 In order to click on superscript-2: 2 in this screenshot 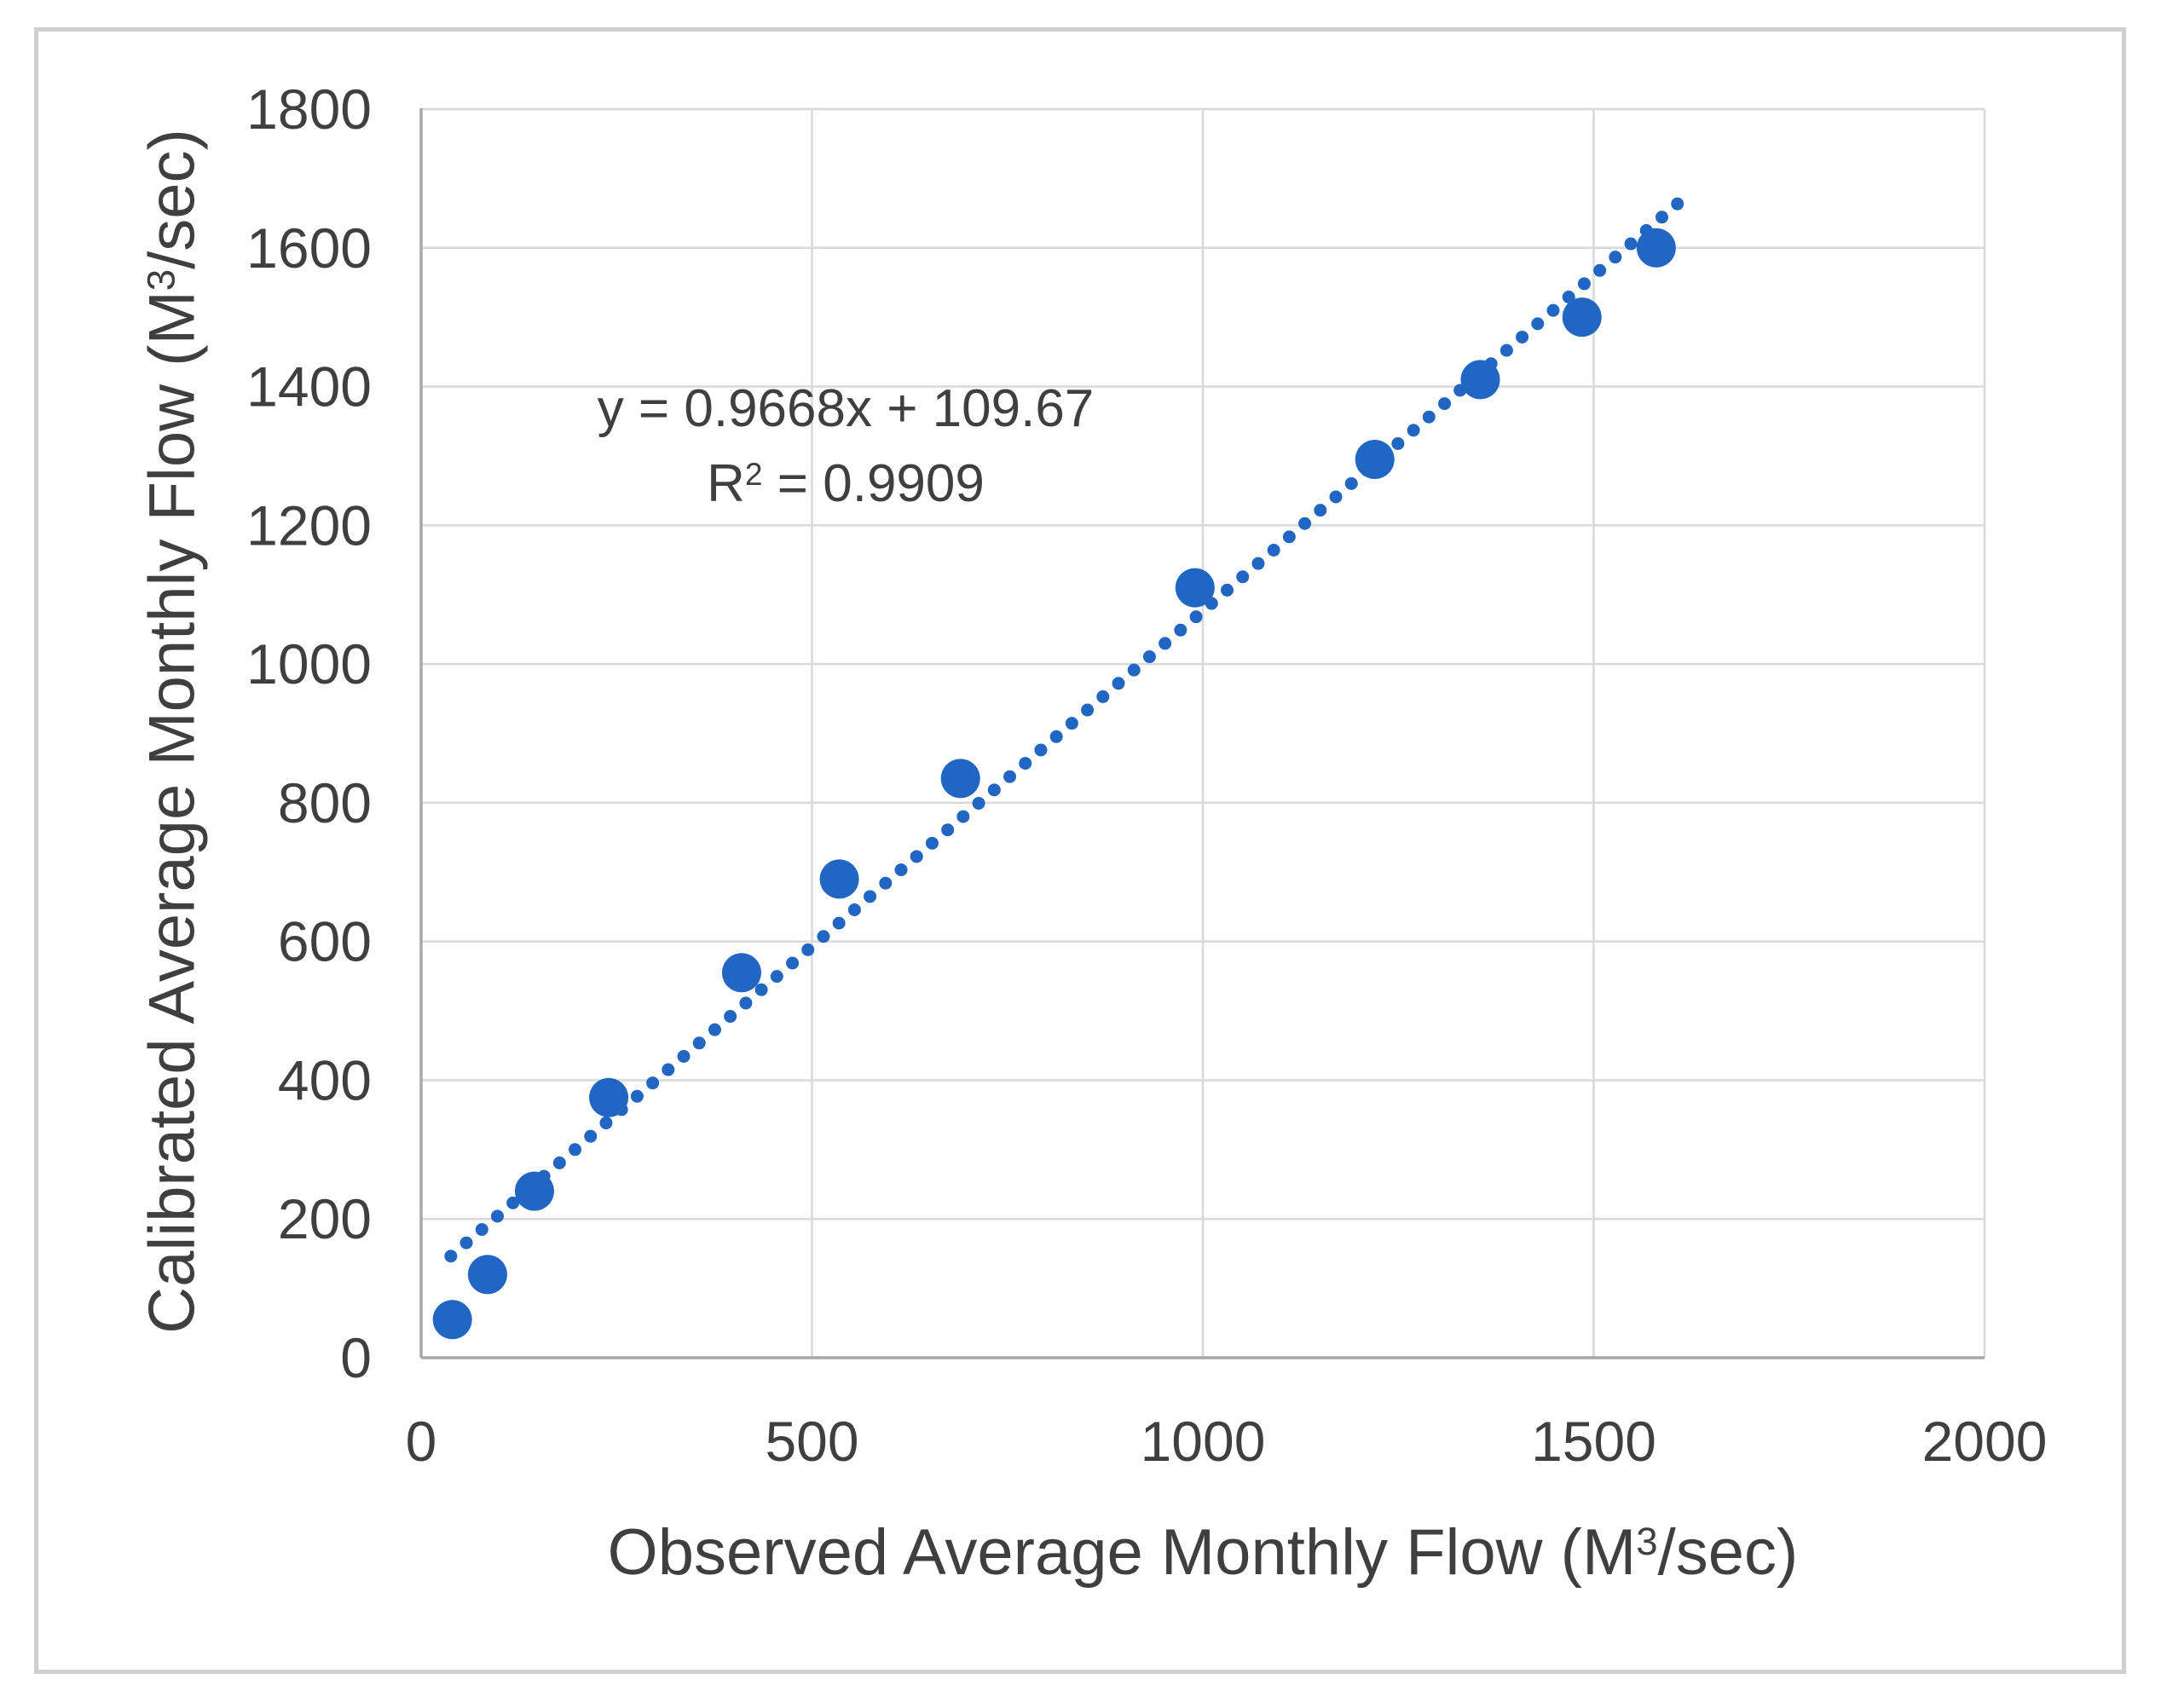, I will do `click(754, 474)`.